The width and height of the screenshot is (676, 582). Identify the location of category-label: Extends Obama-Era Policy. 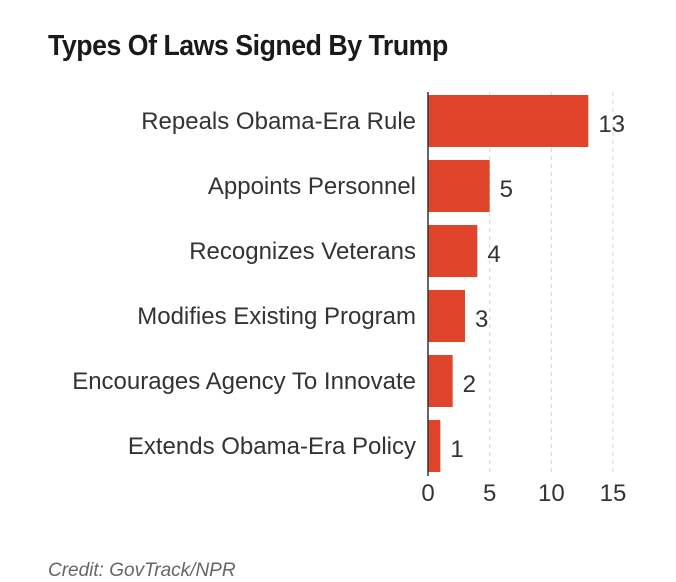
(272, 446).